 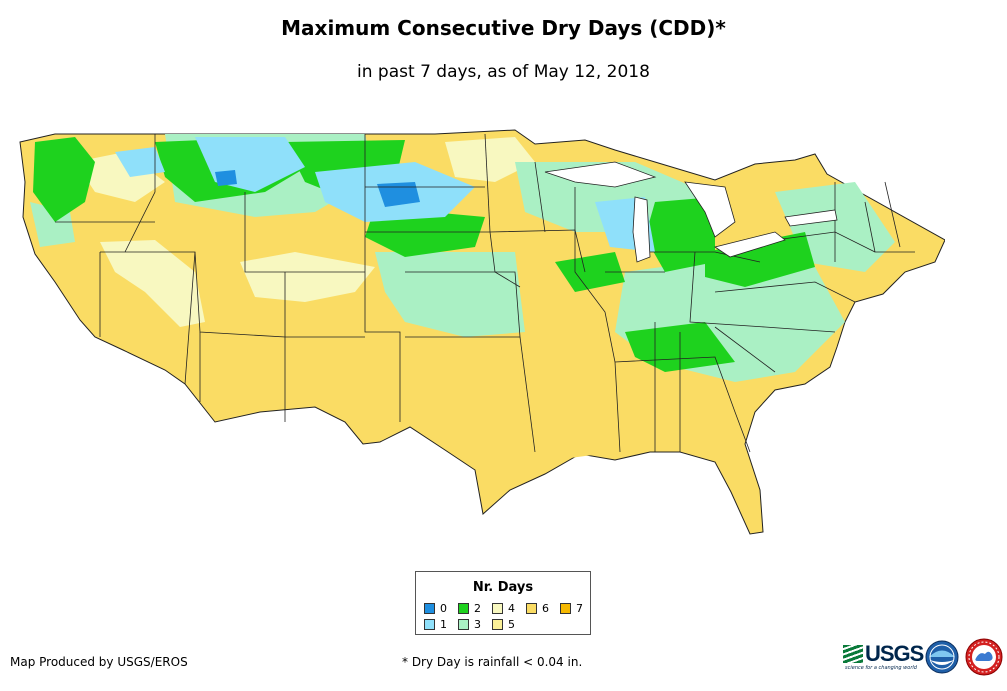 I want to click on usgs-wave-icon, so click(x=853, y=654).